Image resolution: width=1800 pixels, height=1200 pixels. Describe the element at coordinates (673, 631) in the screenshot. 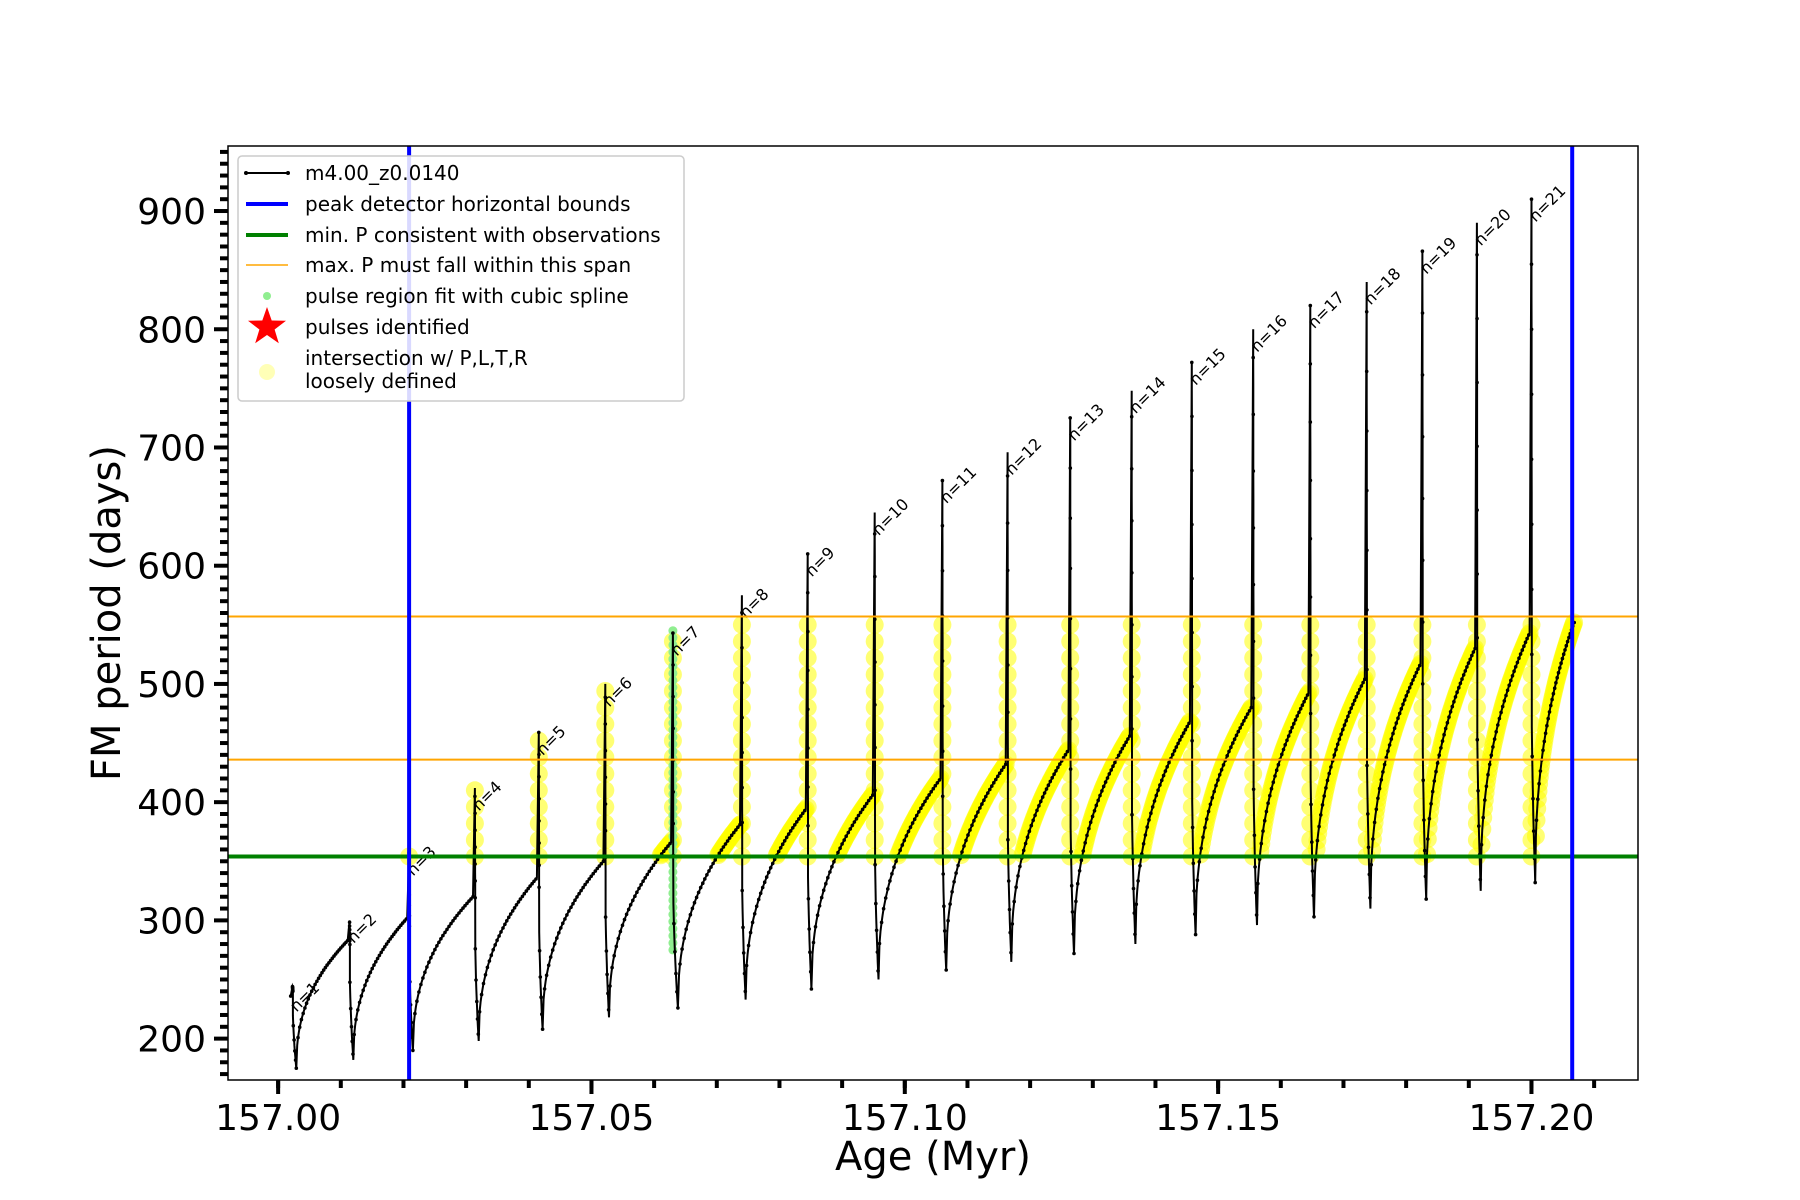

I see `spline-point` at that location.